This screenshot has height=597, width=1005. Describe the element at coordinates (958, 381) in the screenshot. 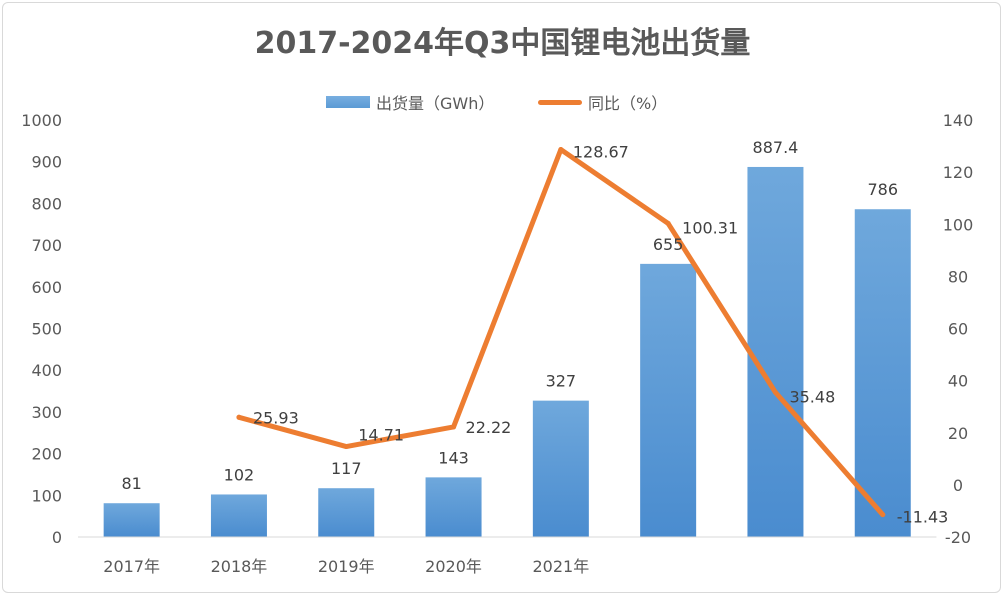

I see `y-right-tick-label: 40` at that location.